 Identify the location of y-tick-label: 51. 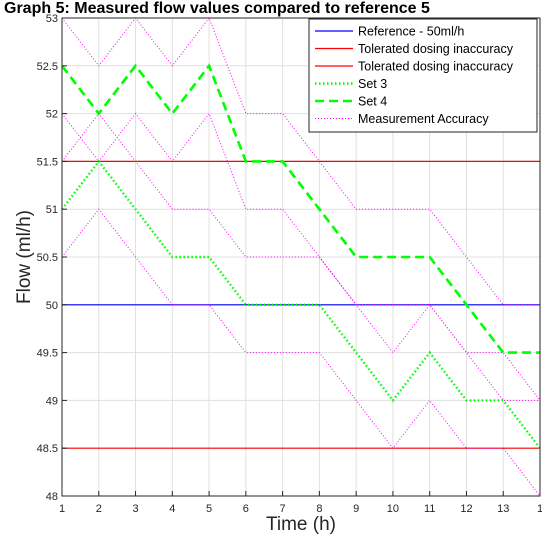
(52, 210).